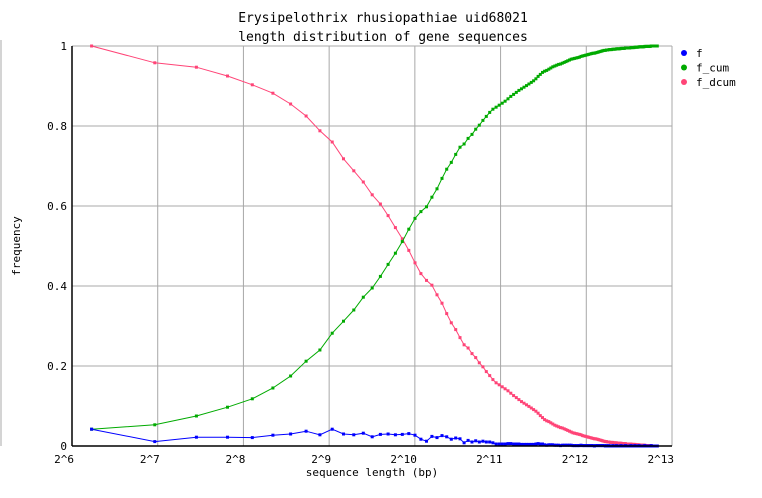 The image size is (762, 498). Describe the element at coordinates (705, 68) in the screenshot. I see `legend-item-f_cum: f_cum` at that location.